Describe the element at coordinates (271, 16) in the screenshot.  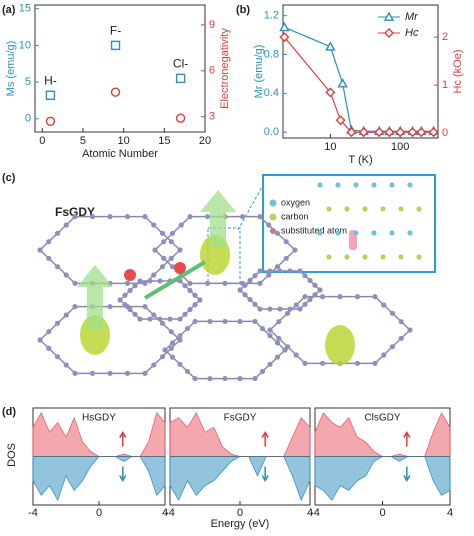
I see `y-tick-label: 1.2` at that location.